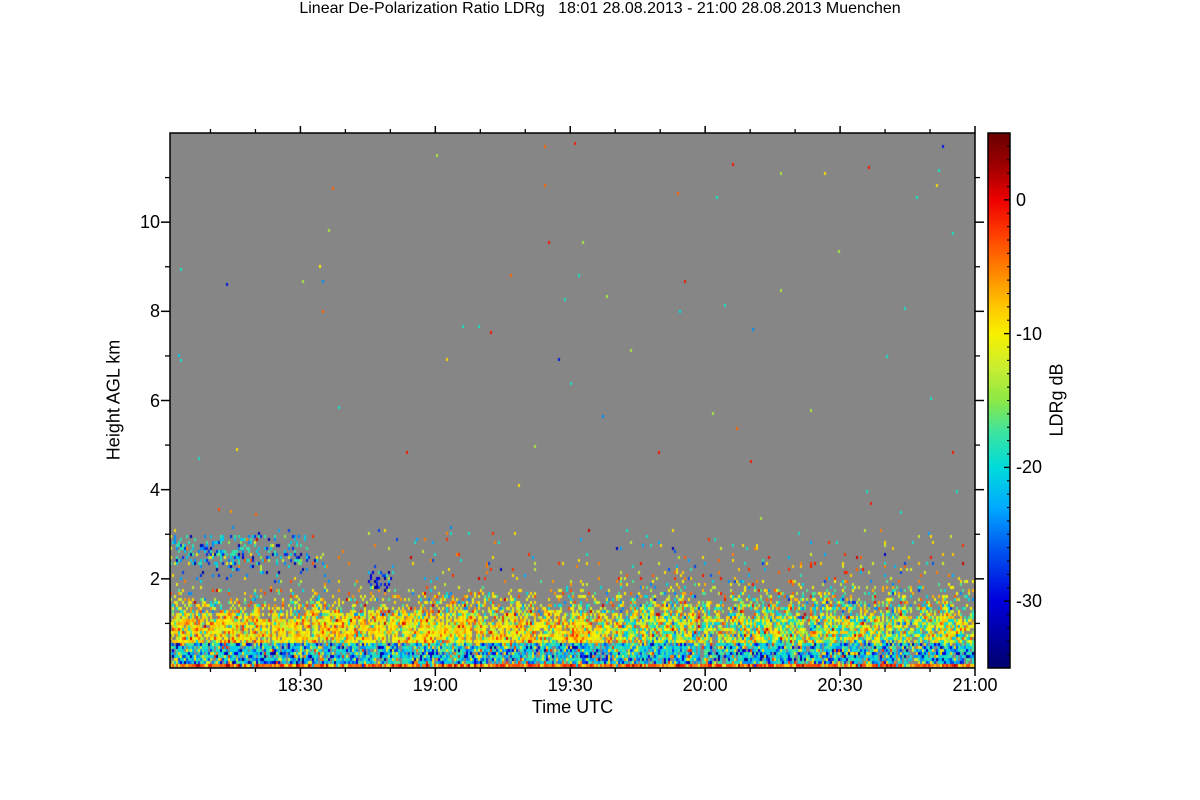  What do you see at coordinates (570, 685) in the screenshot?
I see `x-tick-label: 19:30` at bounding box center [570, 685].